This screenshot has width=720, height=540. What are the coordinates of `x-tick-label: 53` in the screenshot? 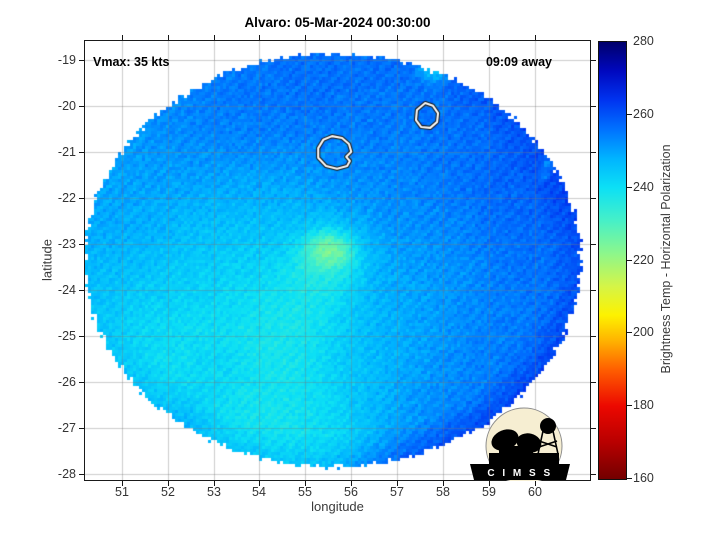 It's located at (214, 492).